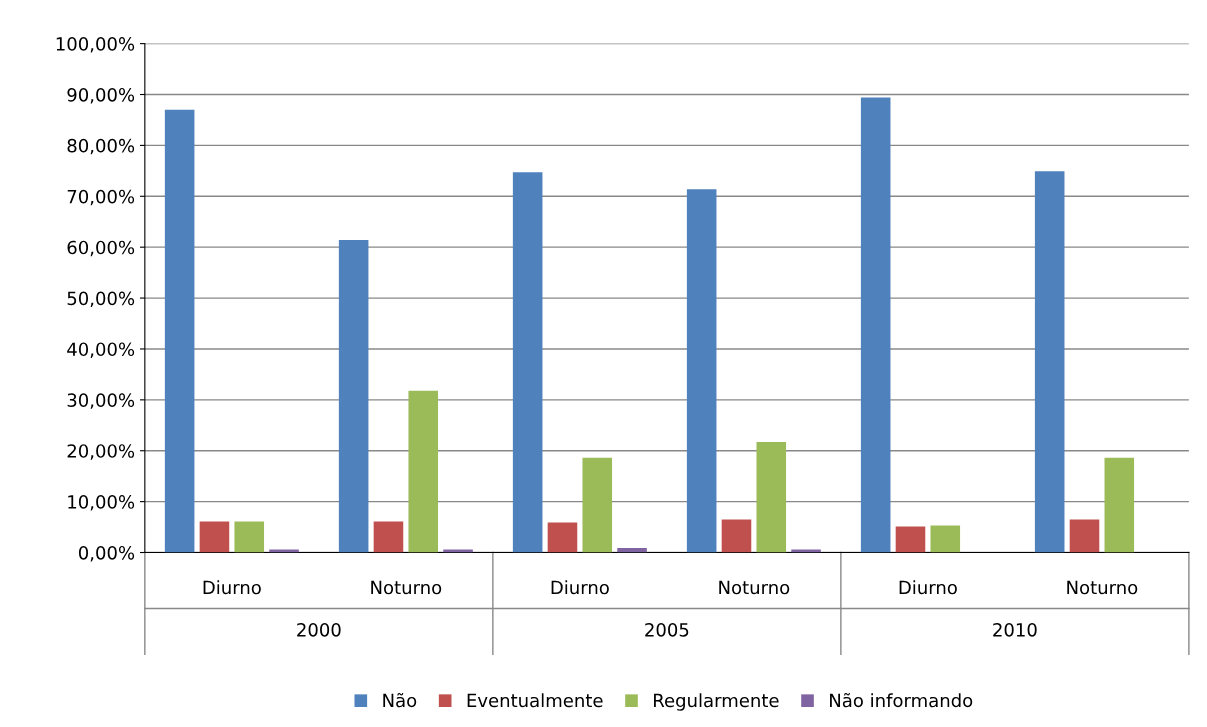  What do you see at coordinates (1015, 629) in the screenshot?
I see `text: 2010` at bounding box center [1015, 629].